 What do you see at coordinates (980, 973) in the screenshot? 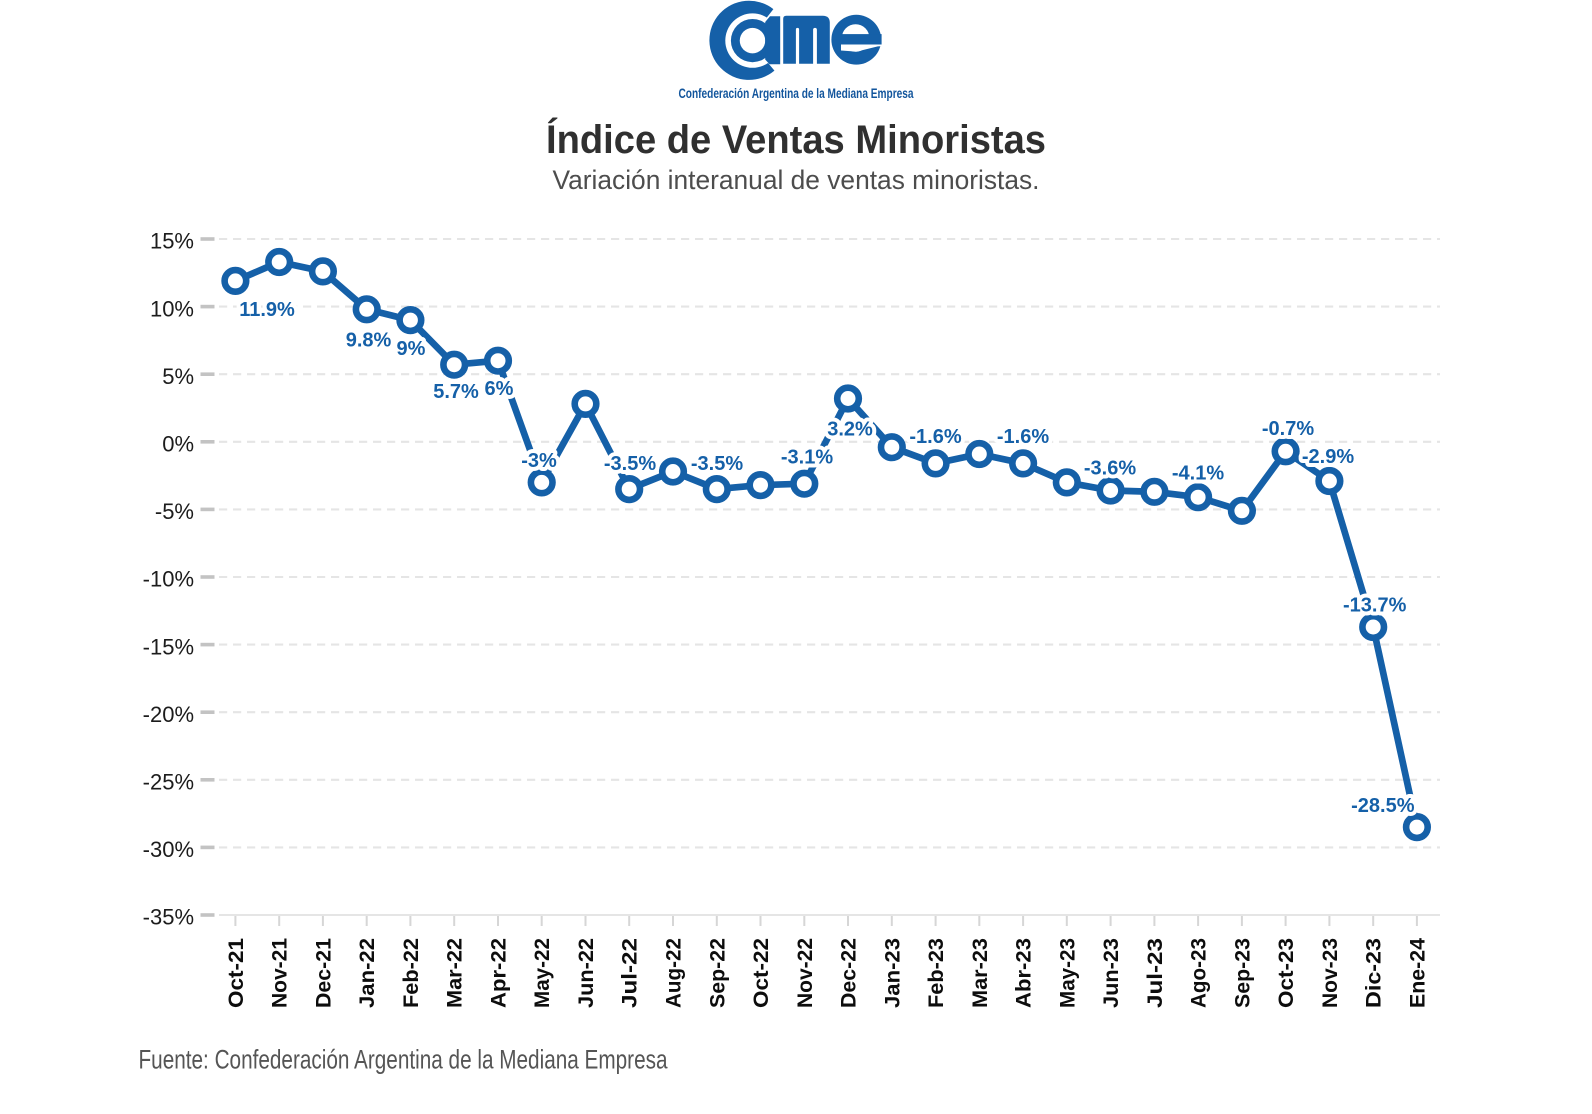
I see `svg-text: Mar-23` at bounding box center [980, 973].